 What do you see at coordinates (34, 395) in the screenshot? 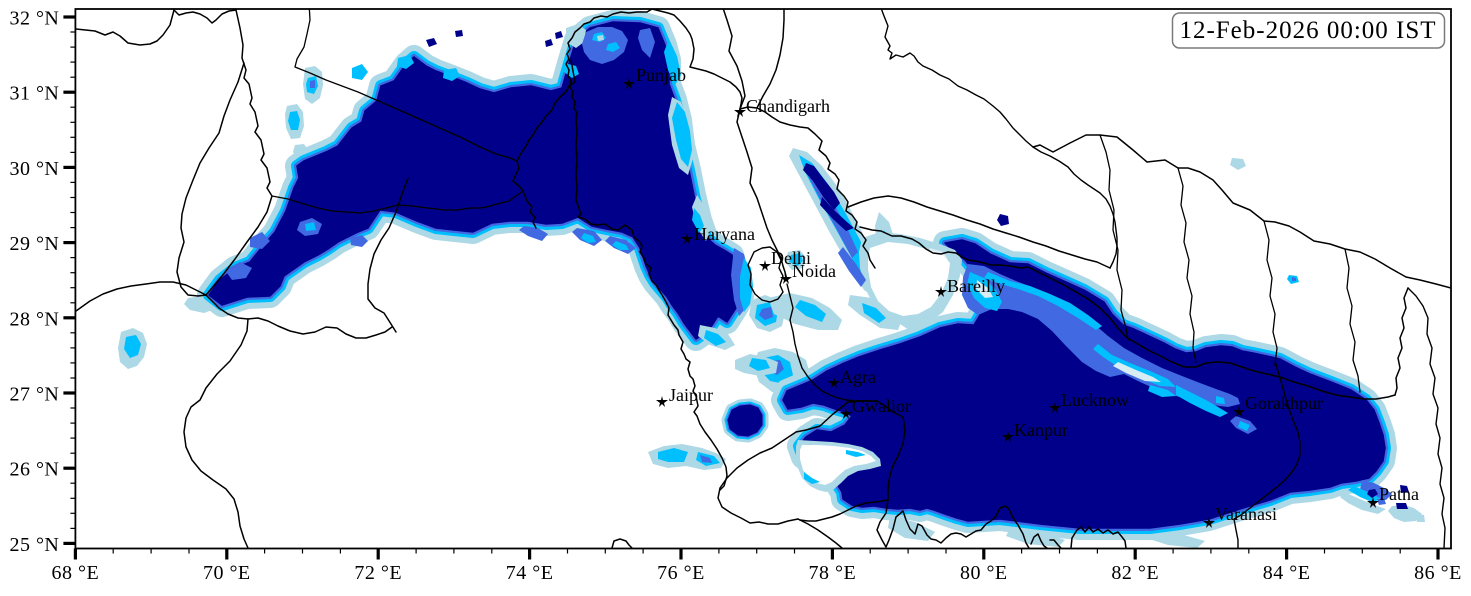
I see `svg-text: 27 °N` at bounding box center [34, 395].